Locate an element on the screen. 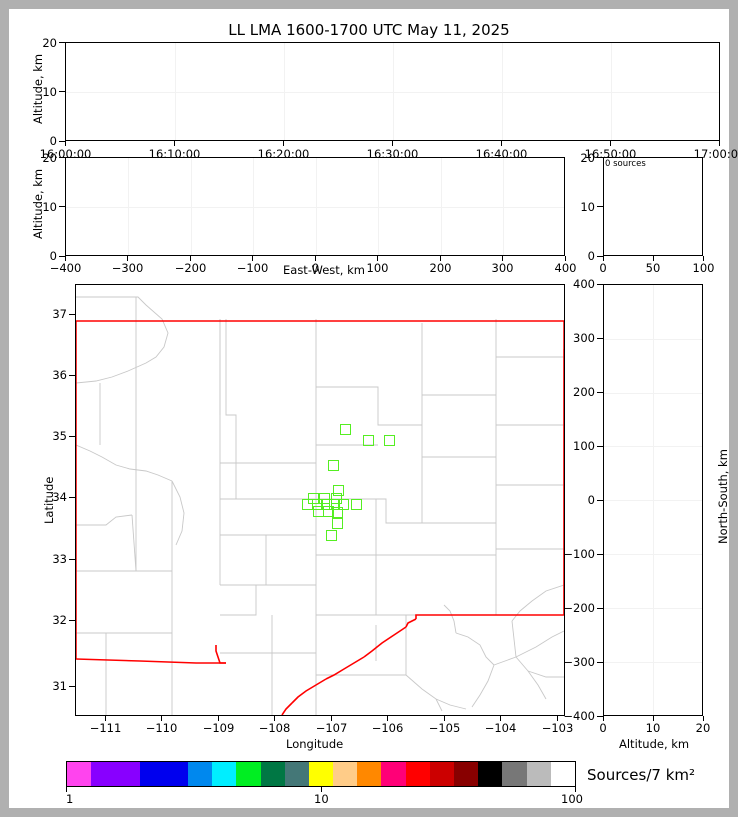  y-tick-label: 32 is located at coordinates (59, 620).